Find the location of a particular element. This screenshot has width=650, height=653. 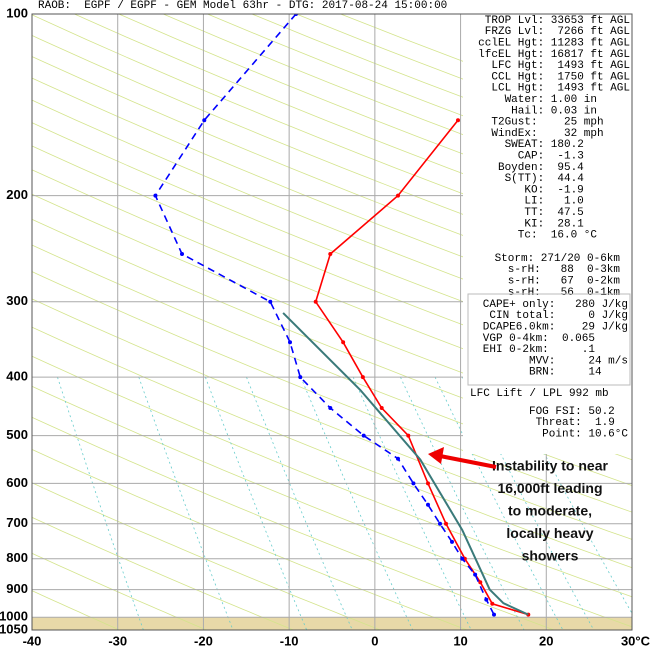

x-tick-label: 0 is located at coordinates (374, 640).